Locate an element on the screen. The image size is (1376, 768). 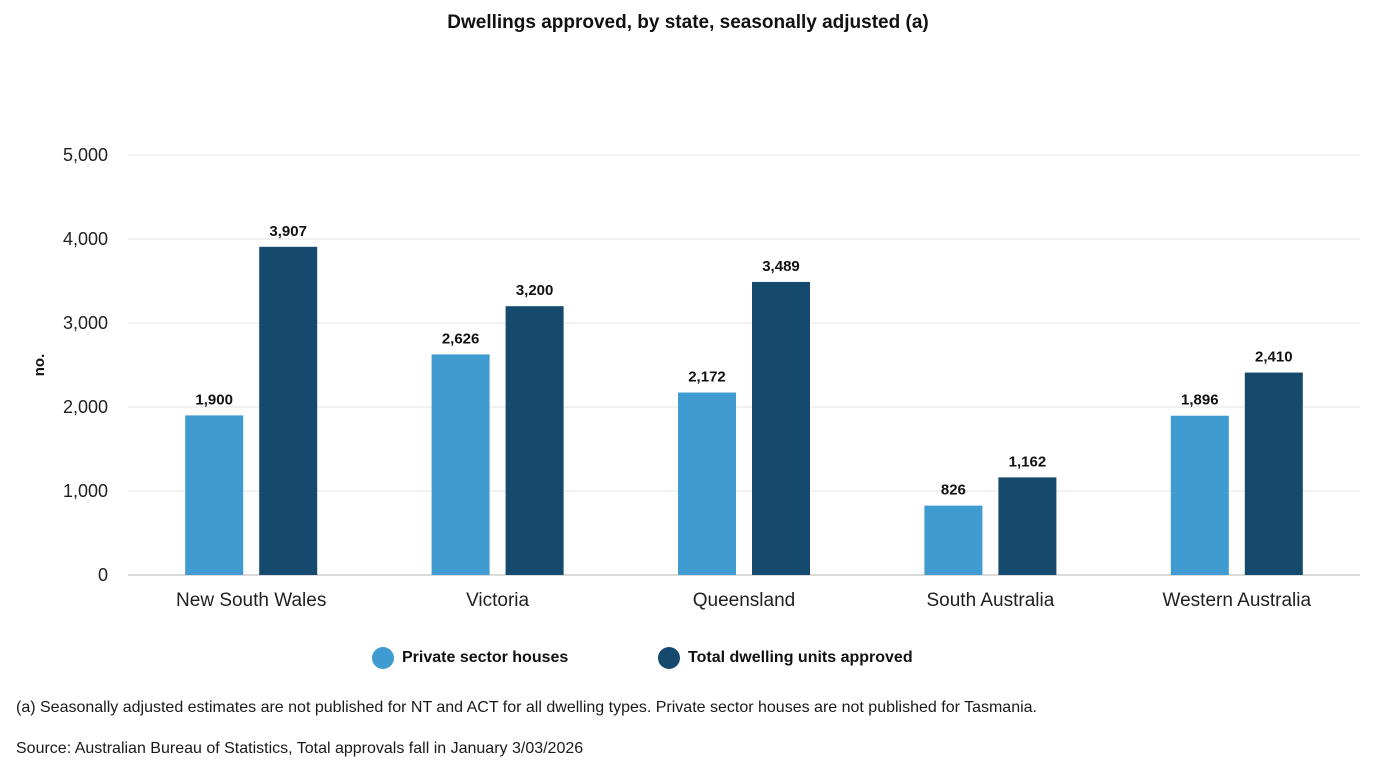
data-label: 3,200 is located at coordinates (535, 290).